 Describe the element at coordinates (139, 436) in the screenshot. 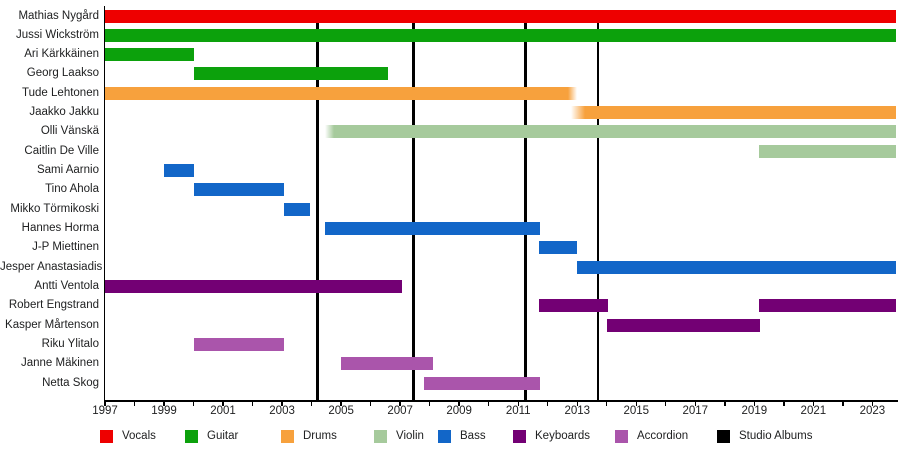

I see `legend-label: Vocals` at that location.